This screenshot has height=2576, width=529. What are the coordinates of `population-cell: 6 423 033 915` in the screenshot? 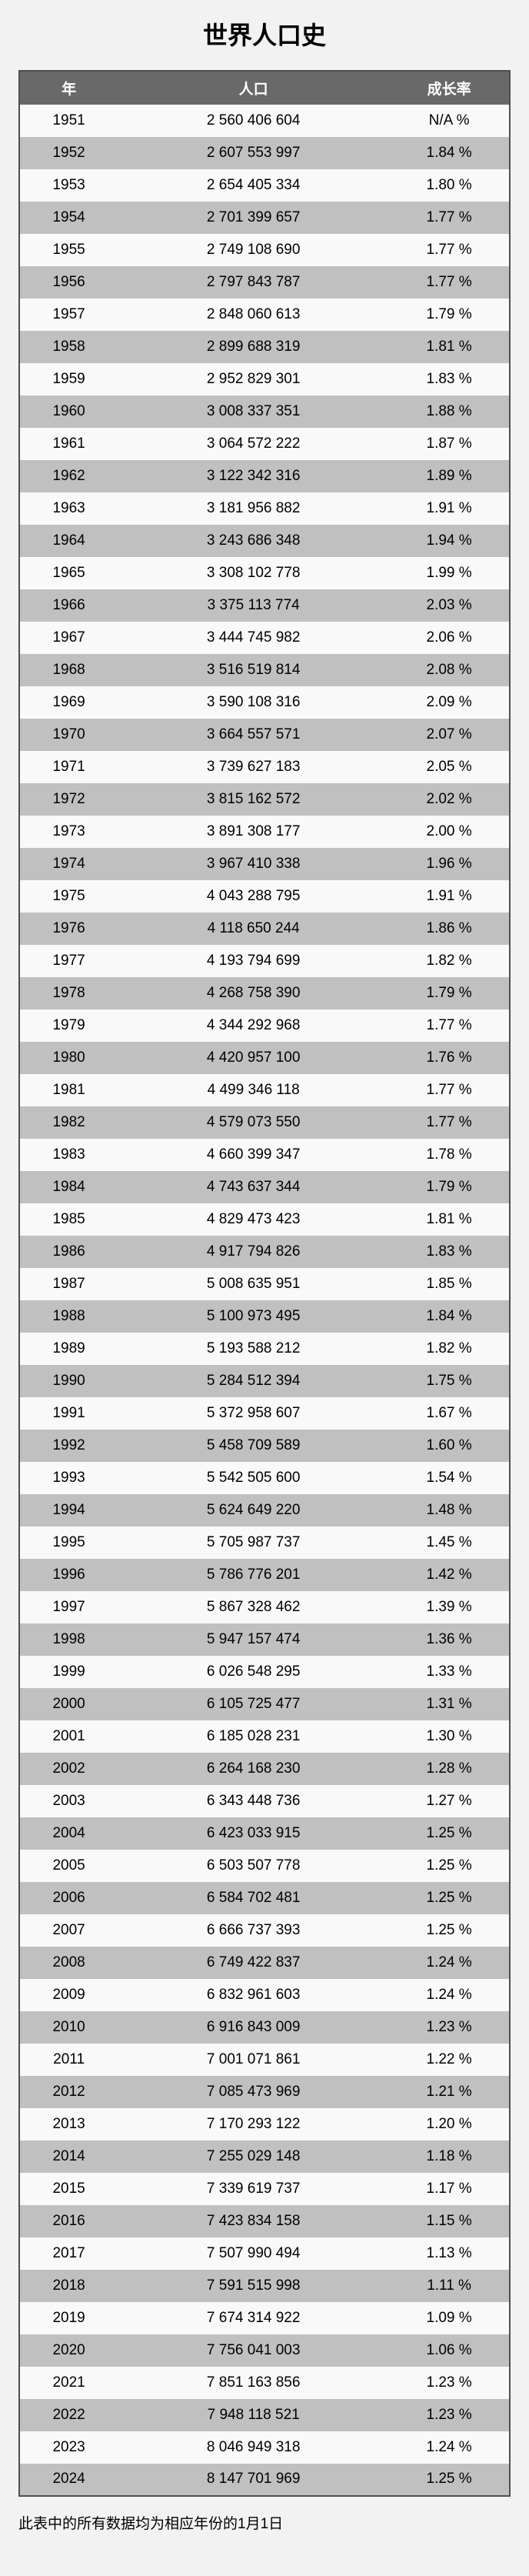 It's located at (253, 1833).